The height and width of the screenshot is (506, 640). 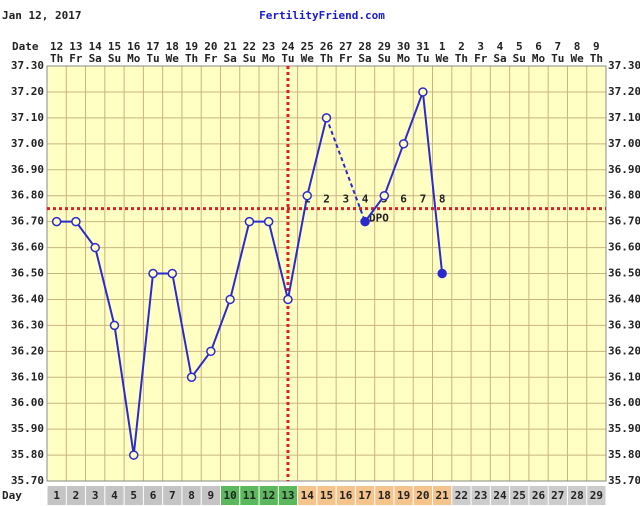 What do you see at coordinates (287, 495) in the screenshot?
I see `day-label: 13` at bounding box center [287, 495].